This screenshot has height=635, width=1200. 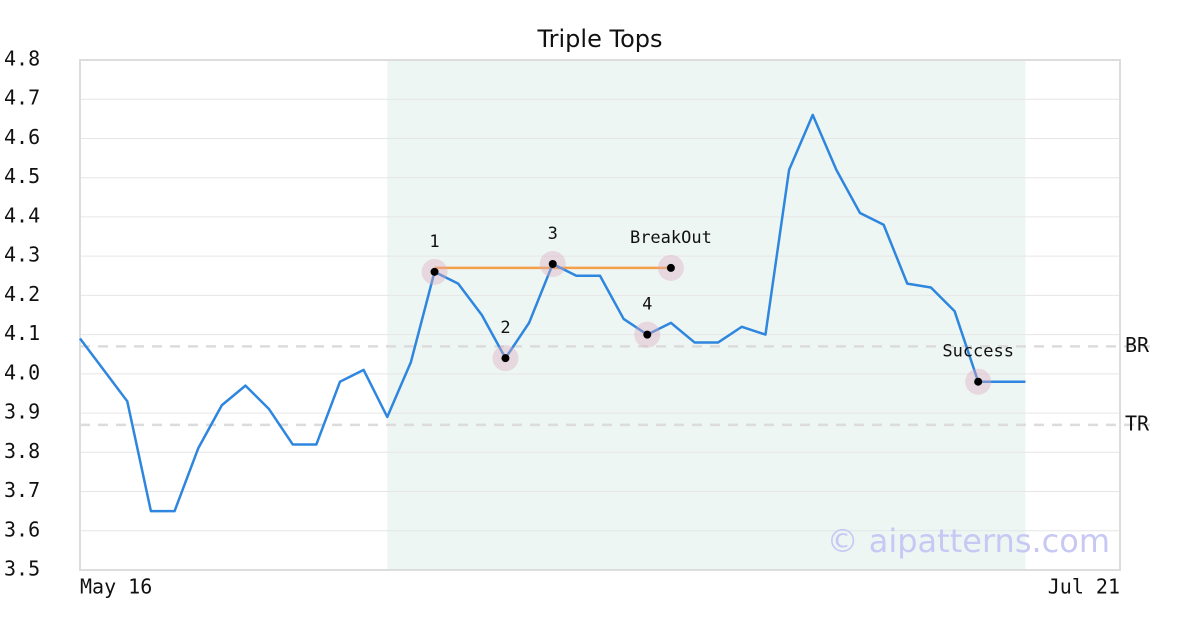 What do you see at coordinates (22, 98) in the screenshot?
I see `y-tick-label: 4.7` at bounding box center [22, 98].